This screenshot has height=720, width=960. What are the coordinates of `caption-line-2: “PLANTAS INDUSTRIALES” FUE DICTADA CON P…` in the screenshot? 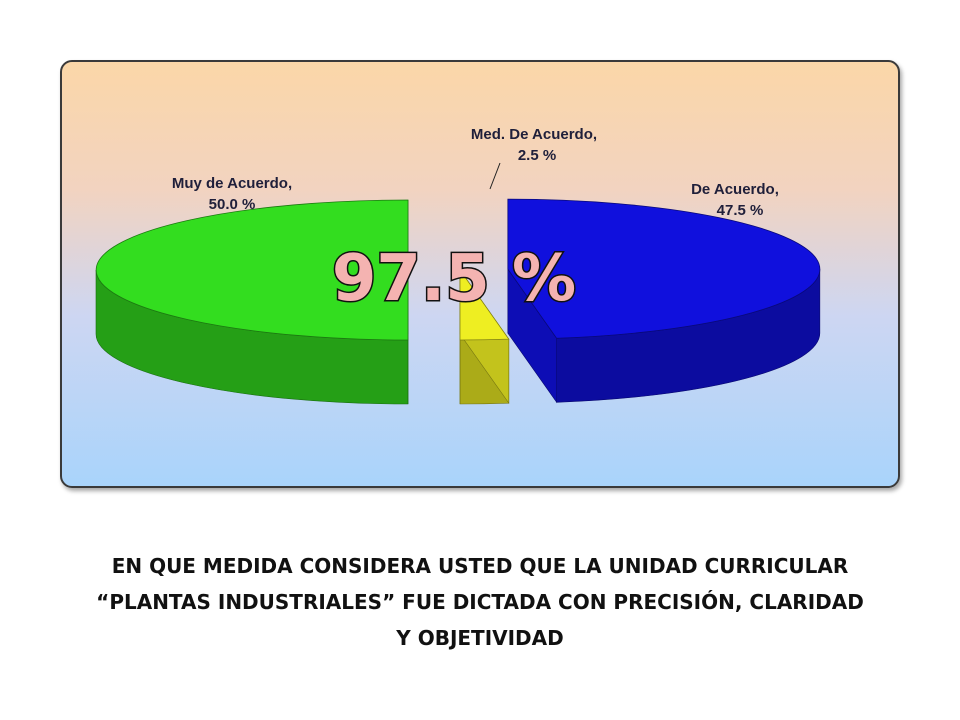 It's located at (480, 602).